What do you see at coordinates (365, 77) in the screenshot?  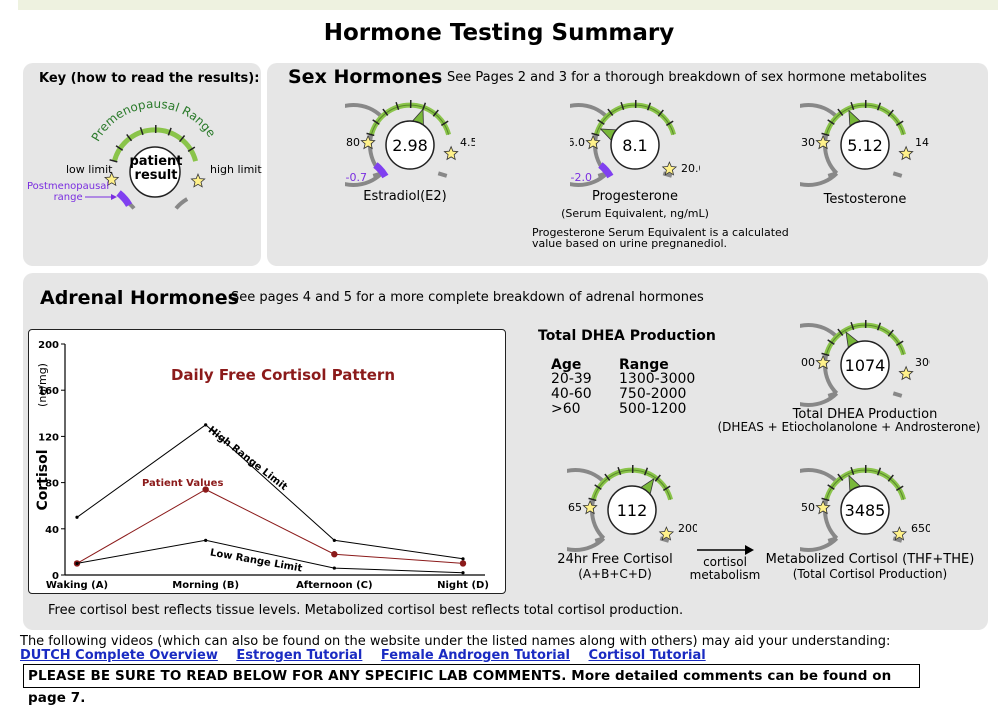 I see `sex-heading: Sex Hormones` at bounding box center [365, 77].